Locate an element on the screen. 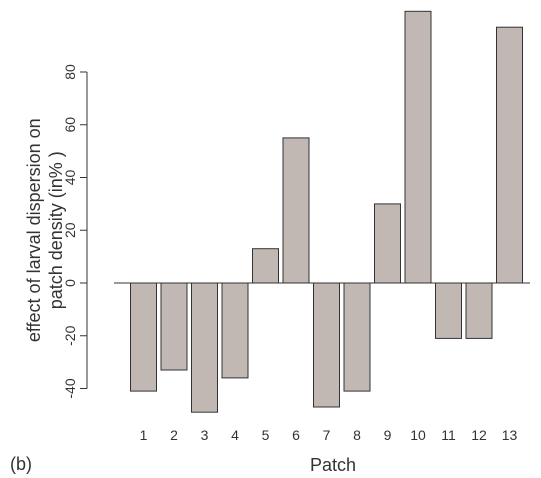 The height and width of the screenshot is (478, 541). x-tick-label: 1 is located at coordinates (144, 435).